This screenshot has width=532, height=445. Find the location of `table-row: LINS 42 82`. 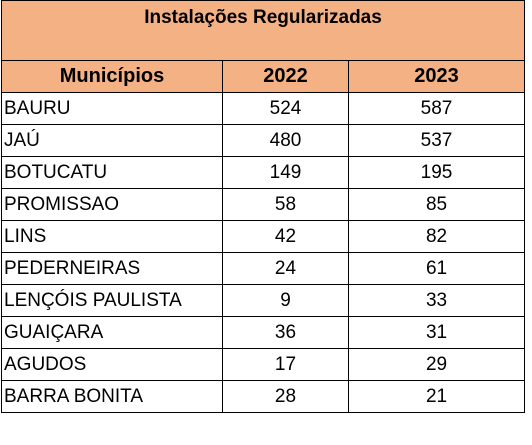

table-row: LINS 42 82 is located at coordinates (263, 236).